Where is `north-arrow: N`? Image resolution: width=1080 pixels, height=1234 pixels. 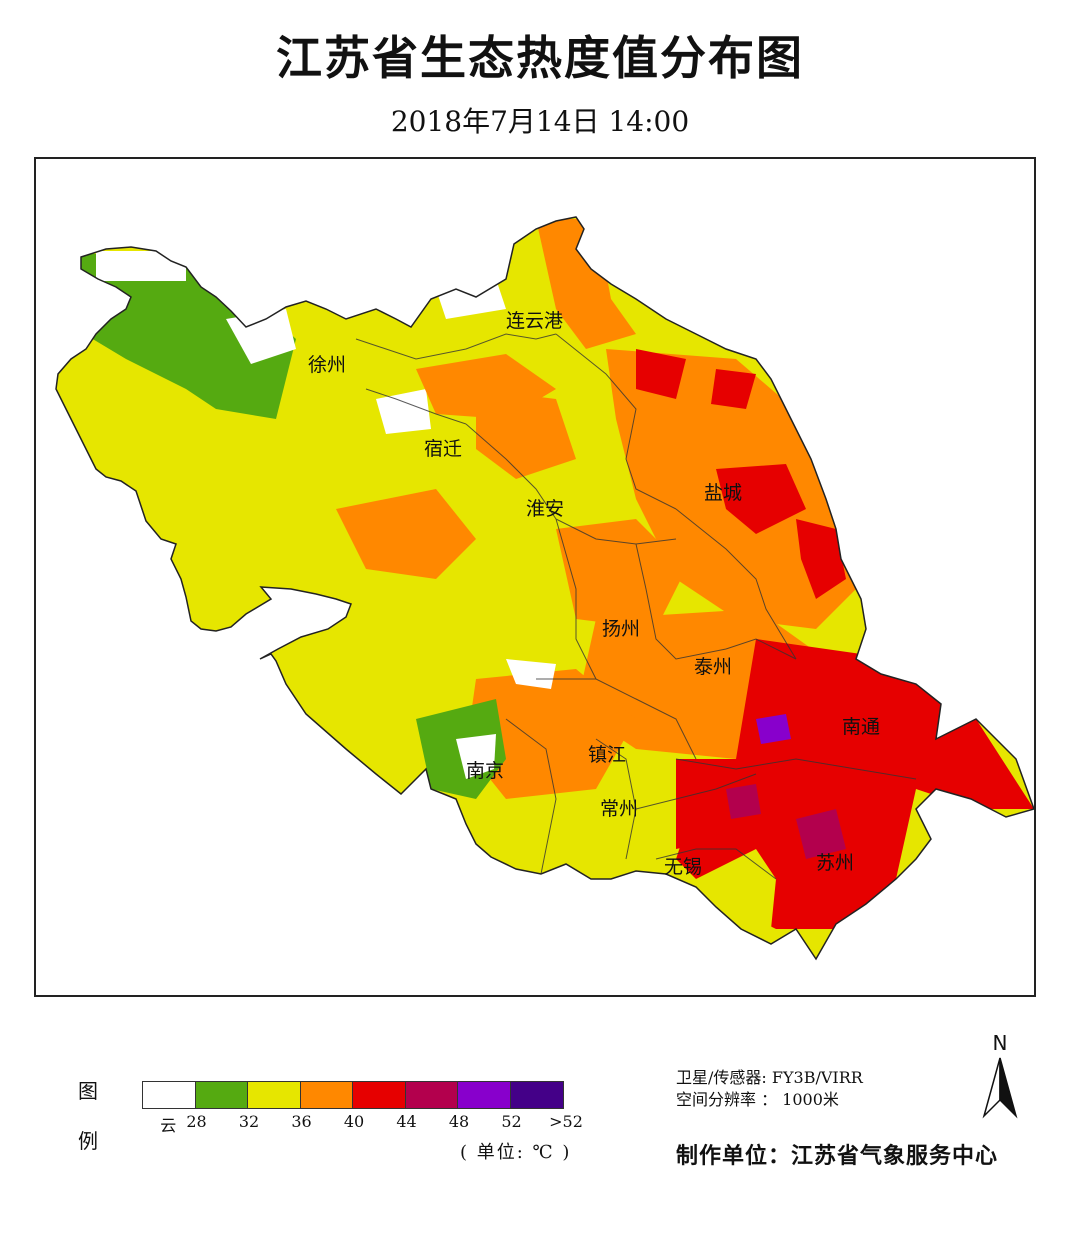
north-arrow: N is located at coordinates (1000, 1077).